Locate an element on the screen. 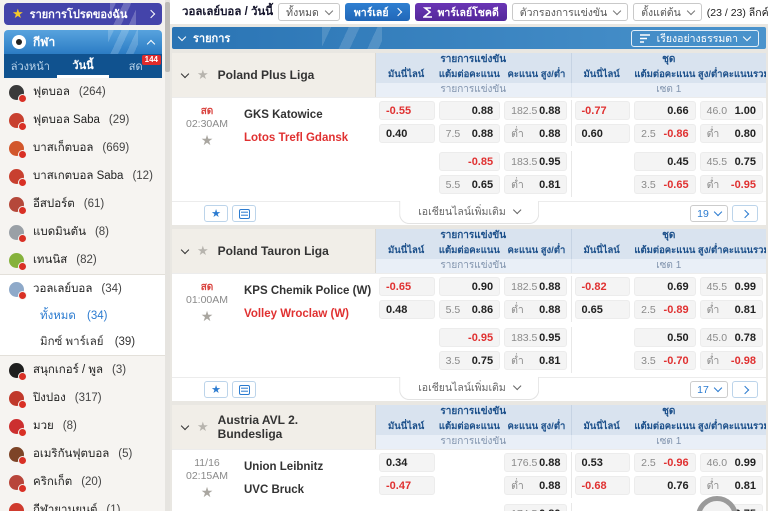 Image resolution: width=768 pixels, height=511 pixels. odds-button: -0.65 is located at coordinates (407, 286).